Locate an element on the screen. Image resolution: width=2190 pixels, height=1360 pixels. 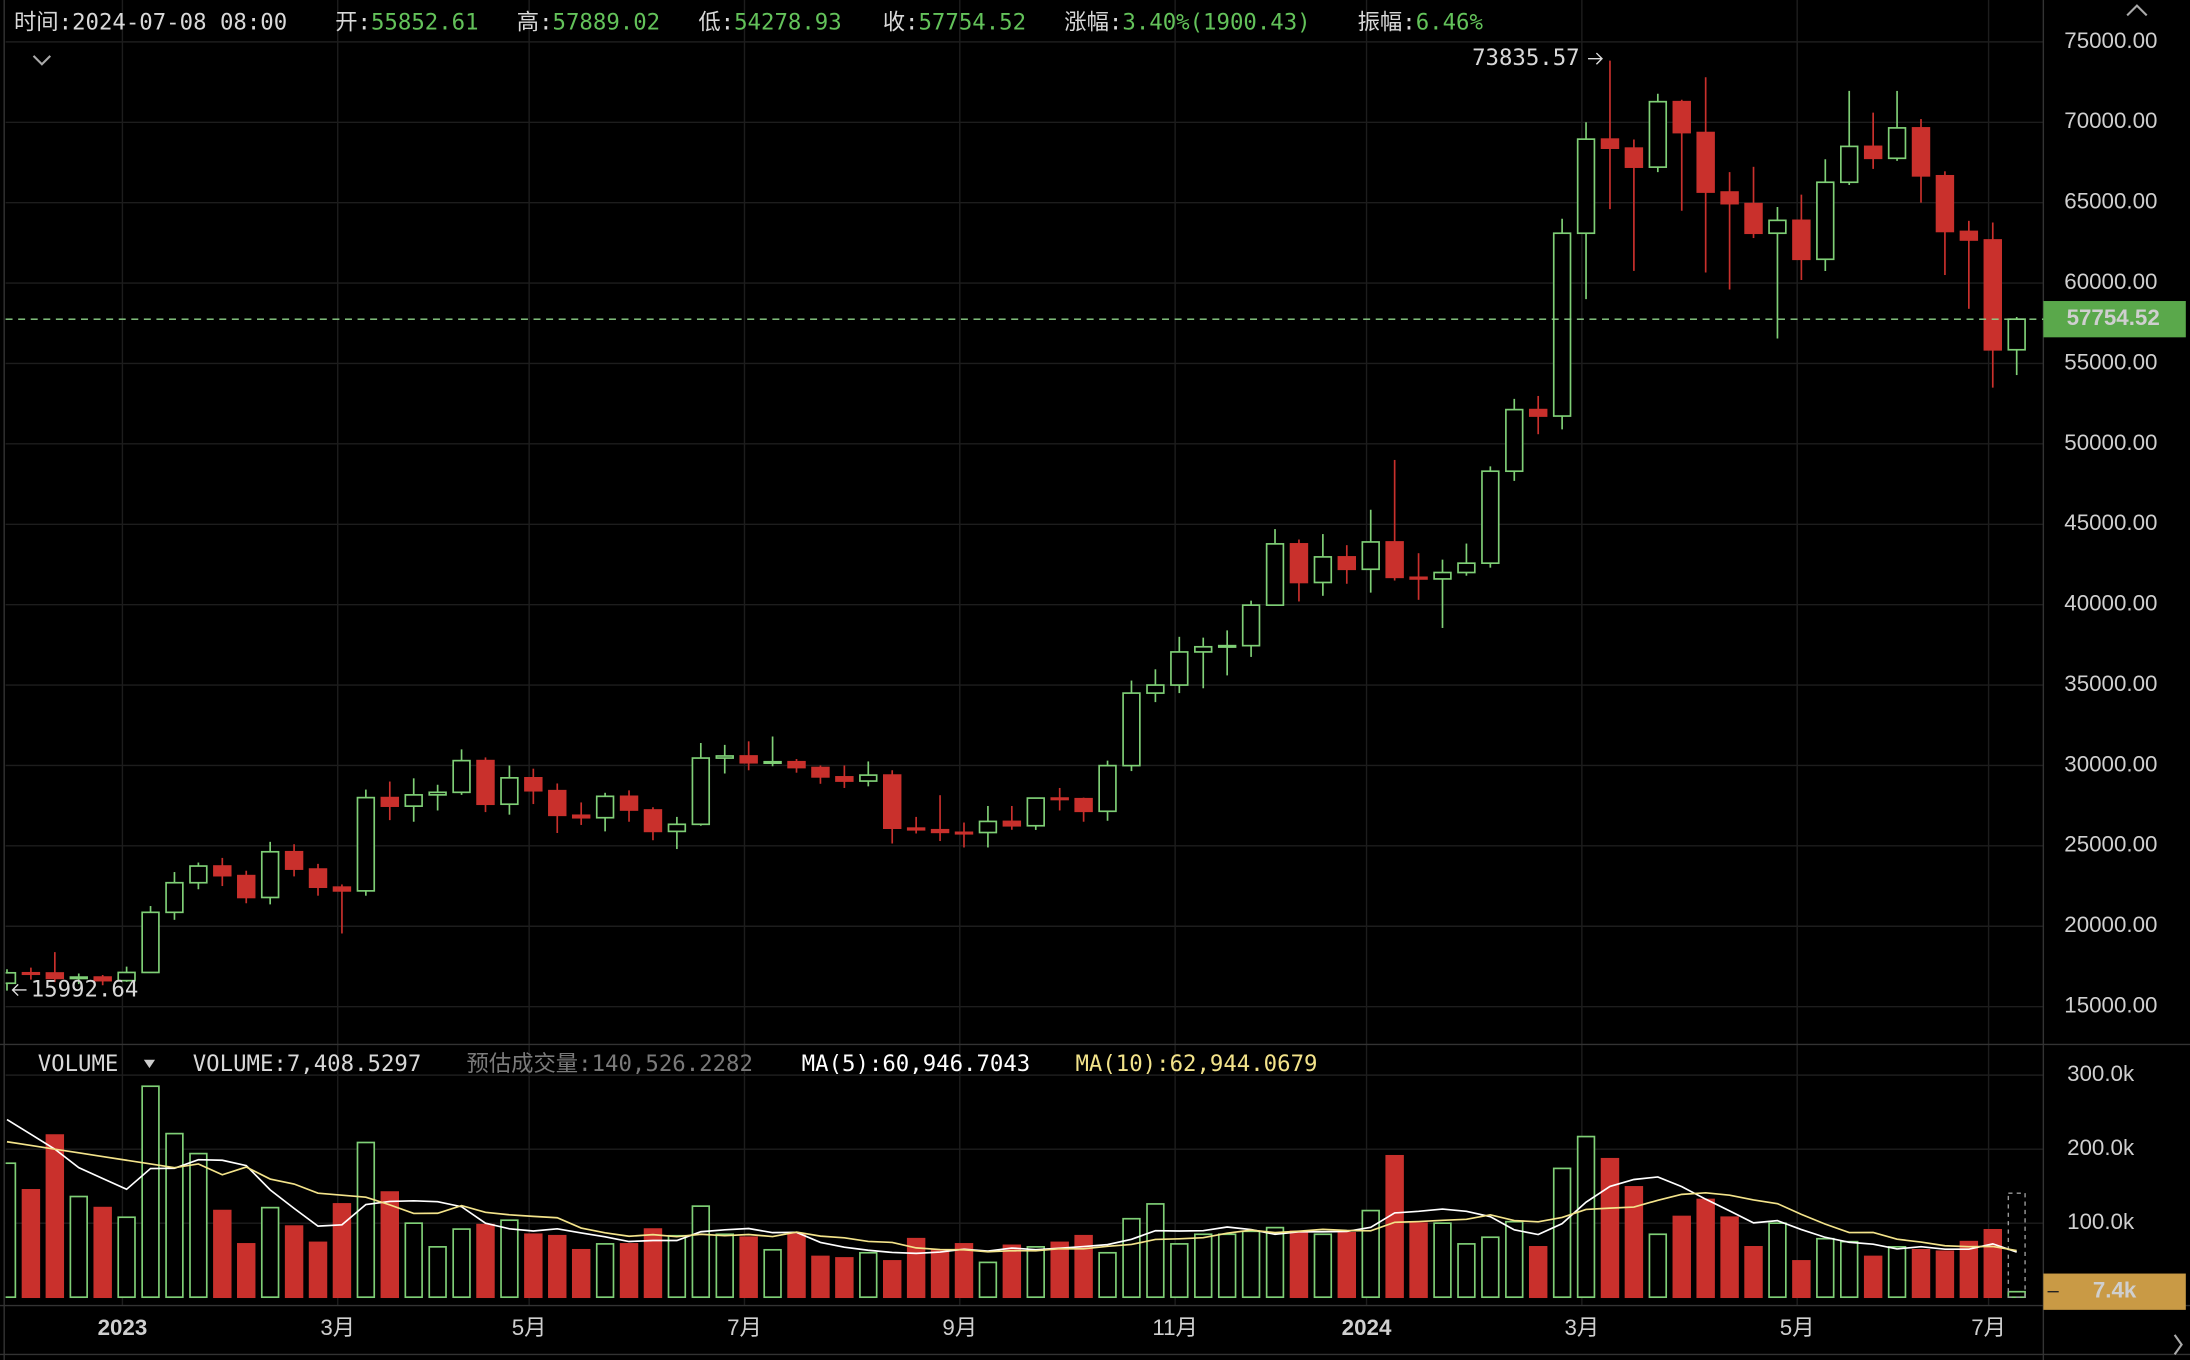
dropdown-icon is located at coordinates (149, 1064).